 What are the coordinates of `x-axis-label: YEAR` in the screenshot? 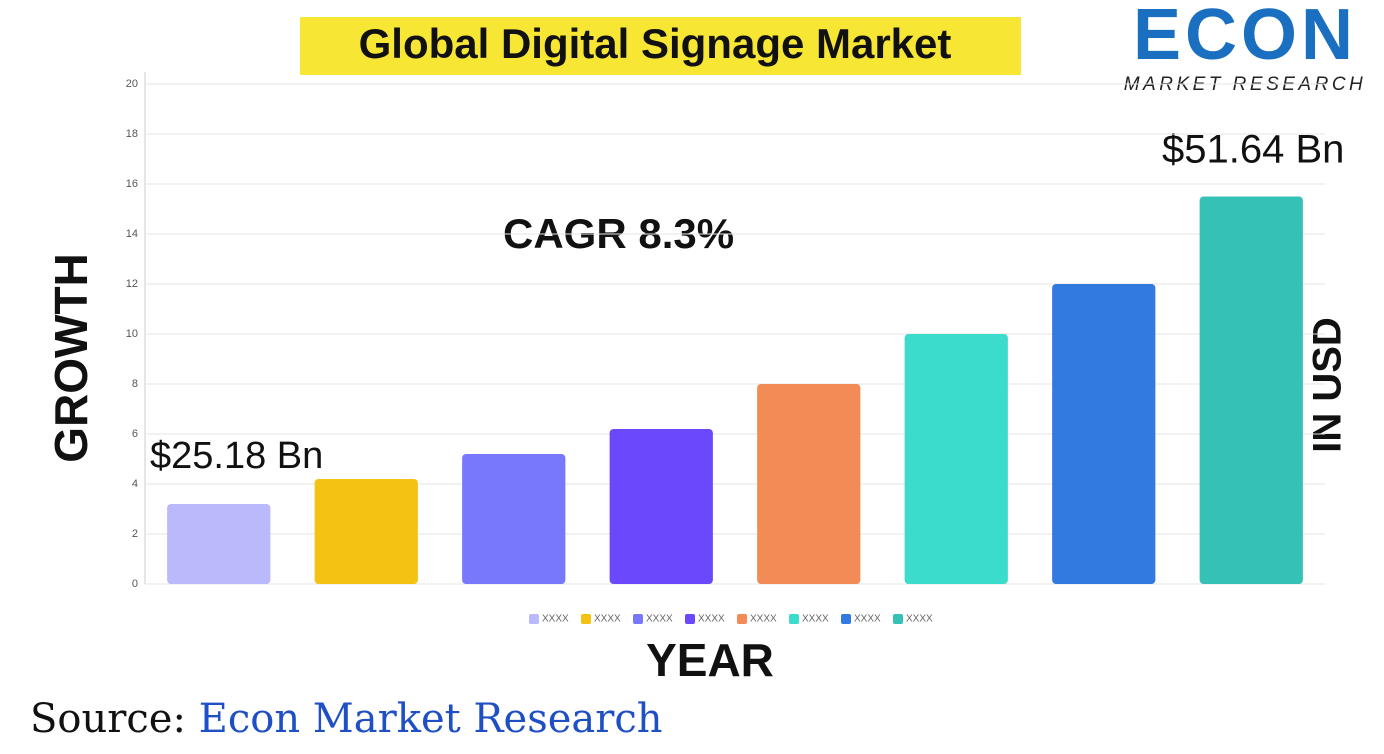 It's located at (710, 660).